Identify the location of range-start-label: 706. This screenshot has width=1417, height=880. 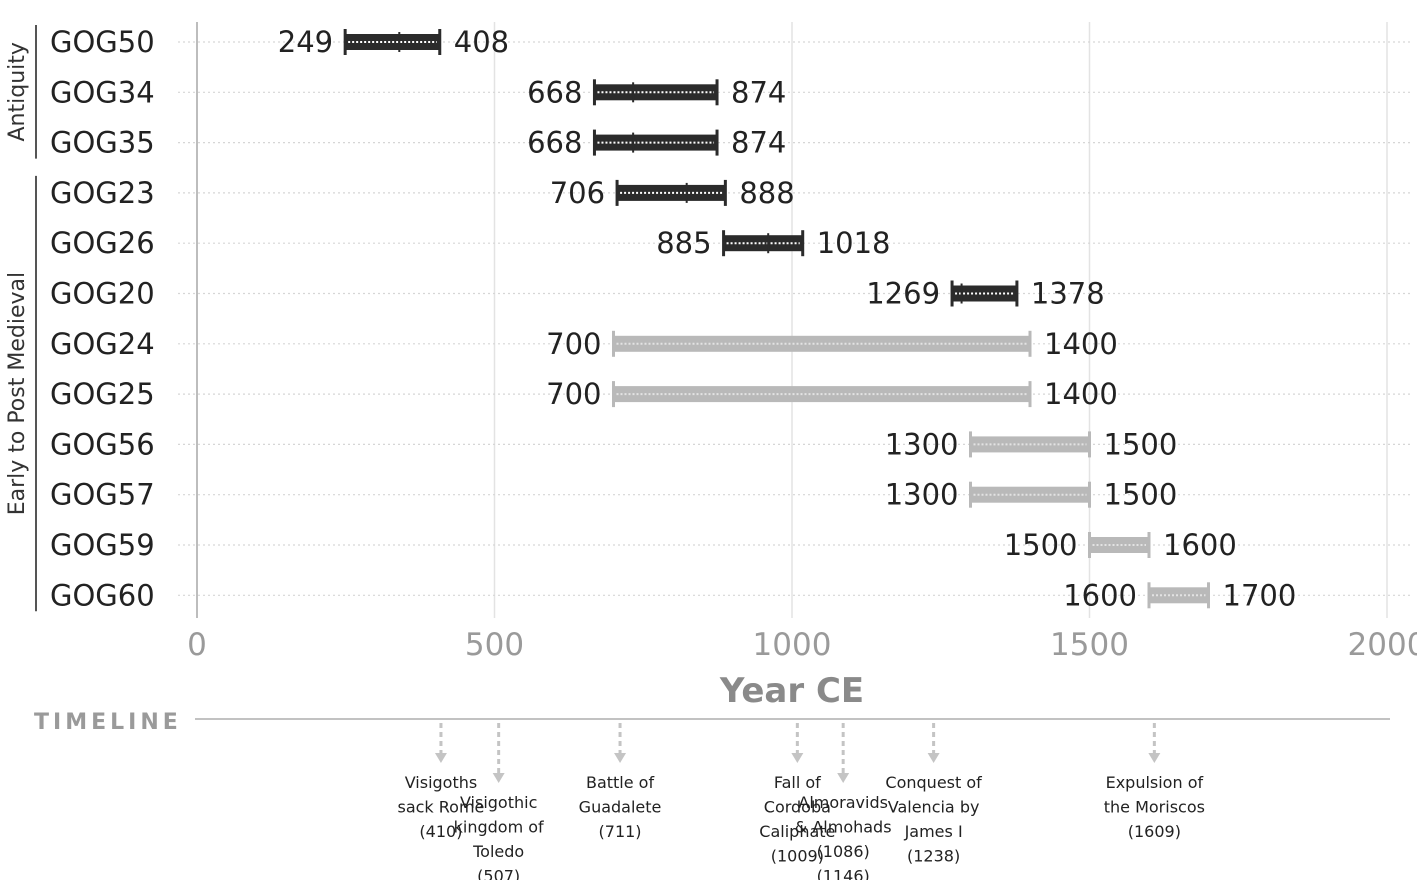
(577, 193).